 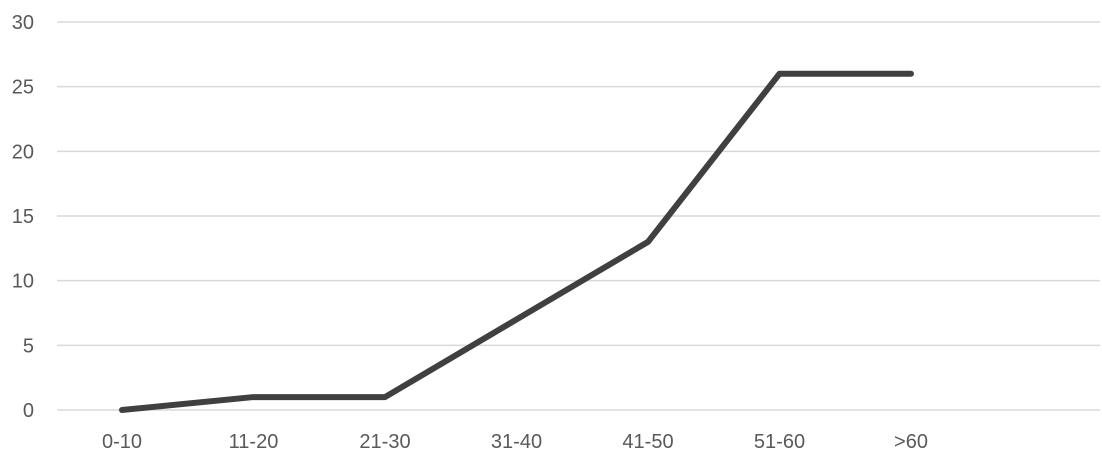 What do you see at coordinates (384, 441) in the screenshot?
I see `x-tick-label: 21-30` at bounding box center [384, 441].